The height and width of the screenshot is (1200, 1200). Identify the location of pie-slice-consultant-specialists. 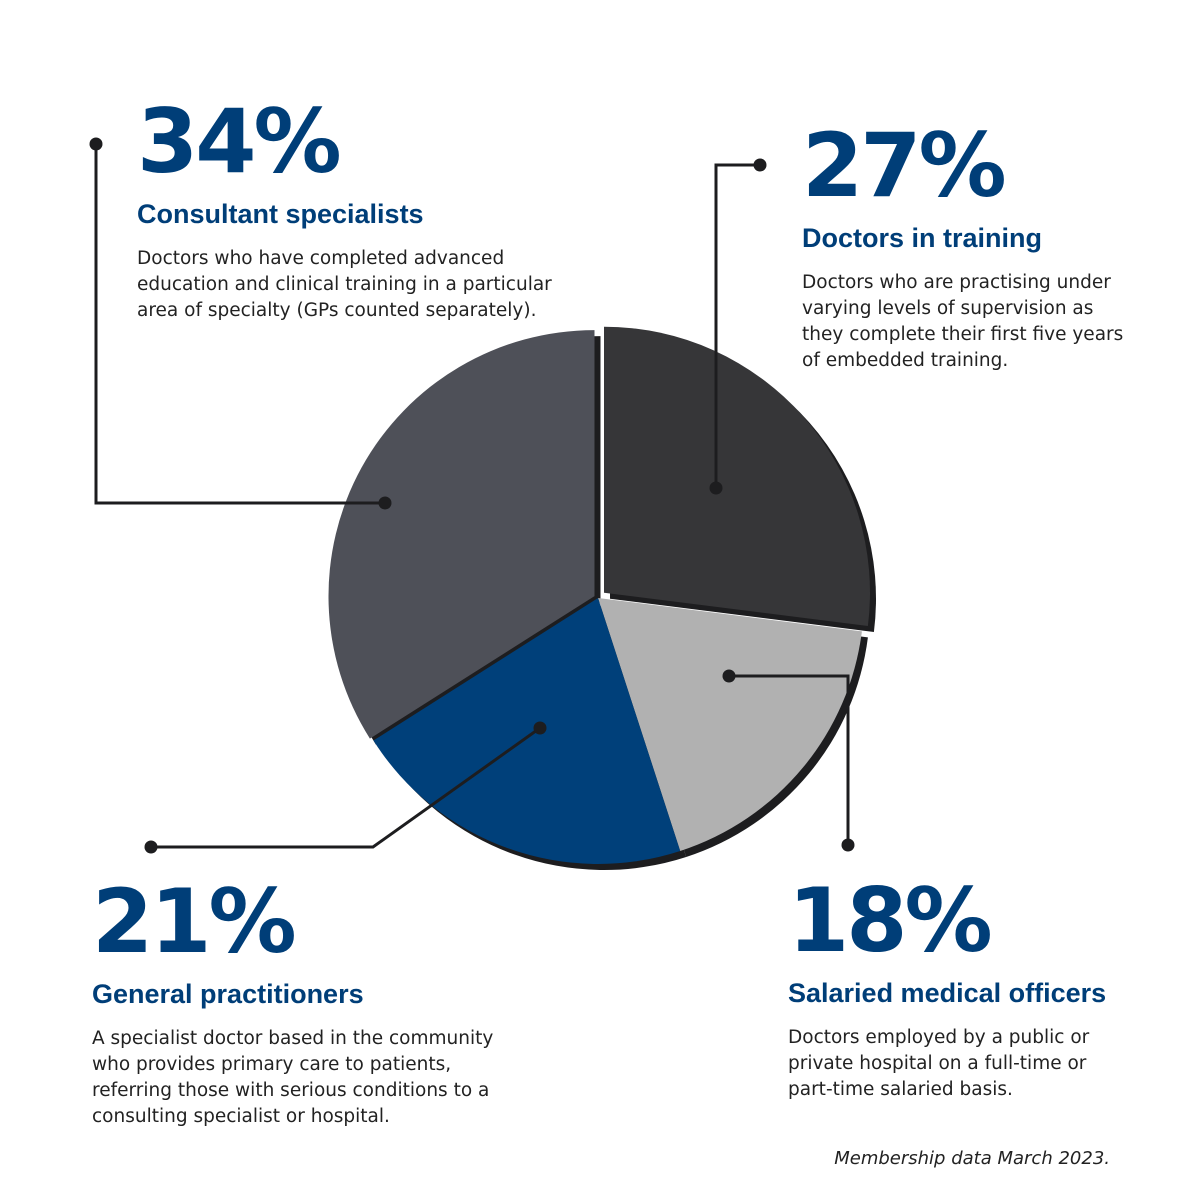
(461, 534).